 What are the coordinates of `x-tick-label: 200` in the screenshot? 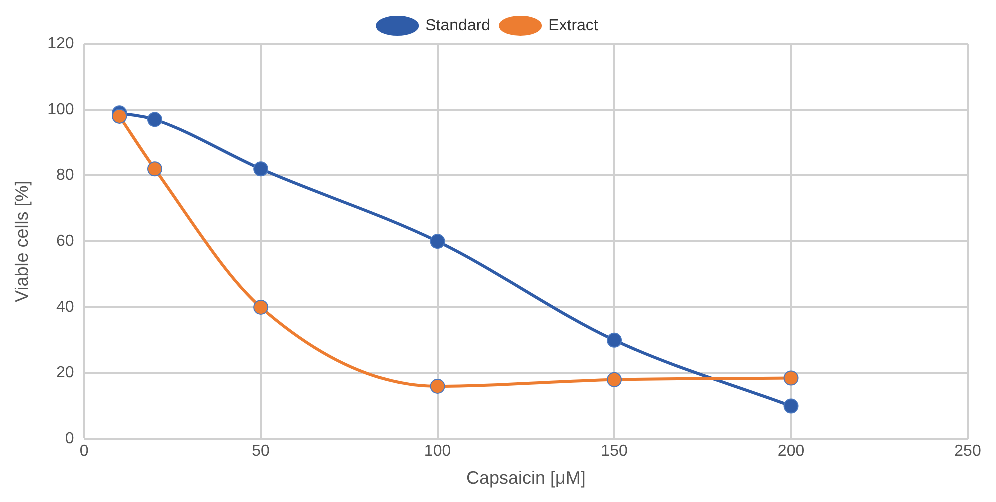 It's located at (791, 451).